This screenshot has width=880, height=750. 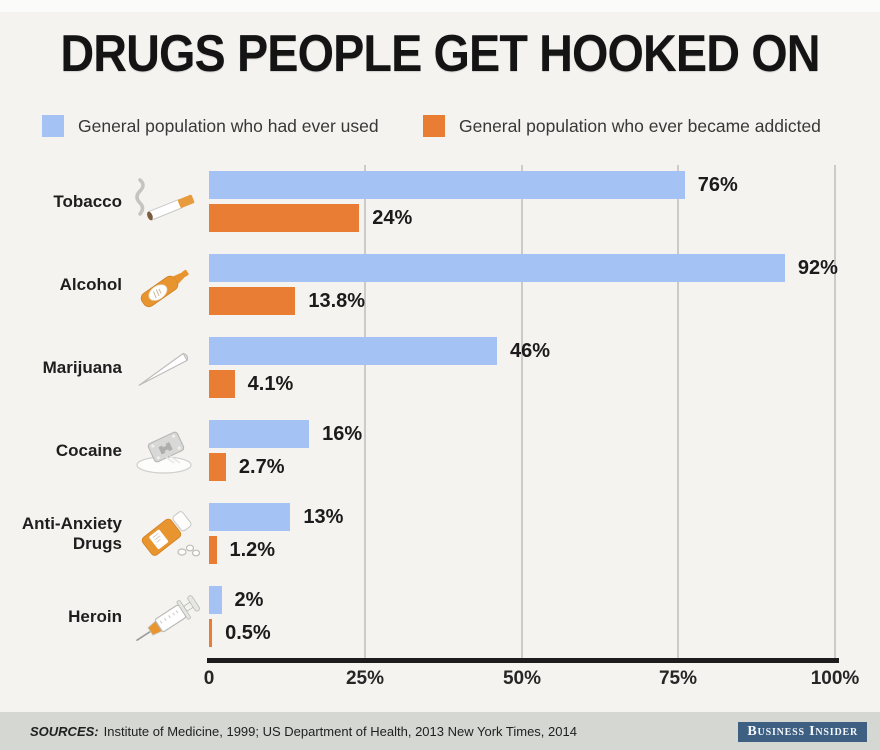 What do you see at coordinates (71, 533) in the screenshot?
I see `category-label: Anti-Anxiety Drugs` at bounding box center [71, 533].